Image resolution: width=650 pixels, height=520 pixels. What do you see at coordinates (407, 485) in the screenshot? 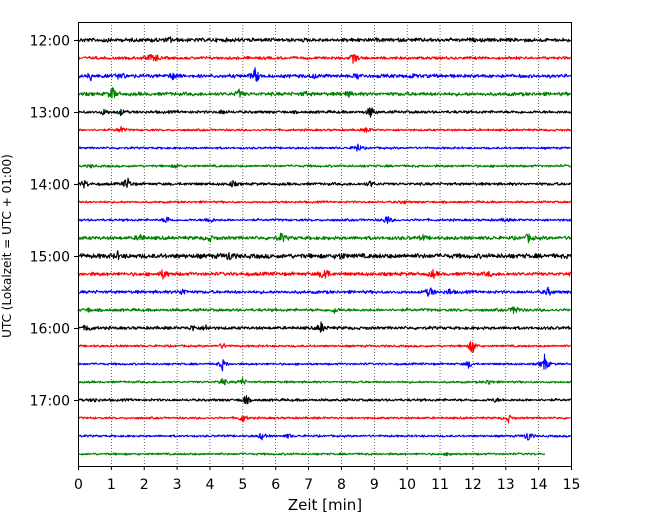
I see `x-tick-label: 10` at bounding box center [407, 485].